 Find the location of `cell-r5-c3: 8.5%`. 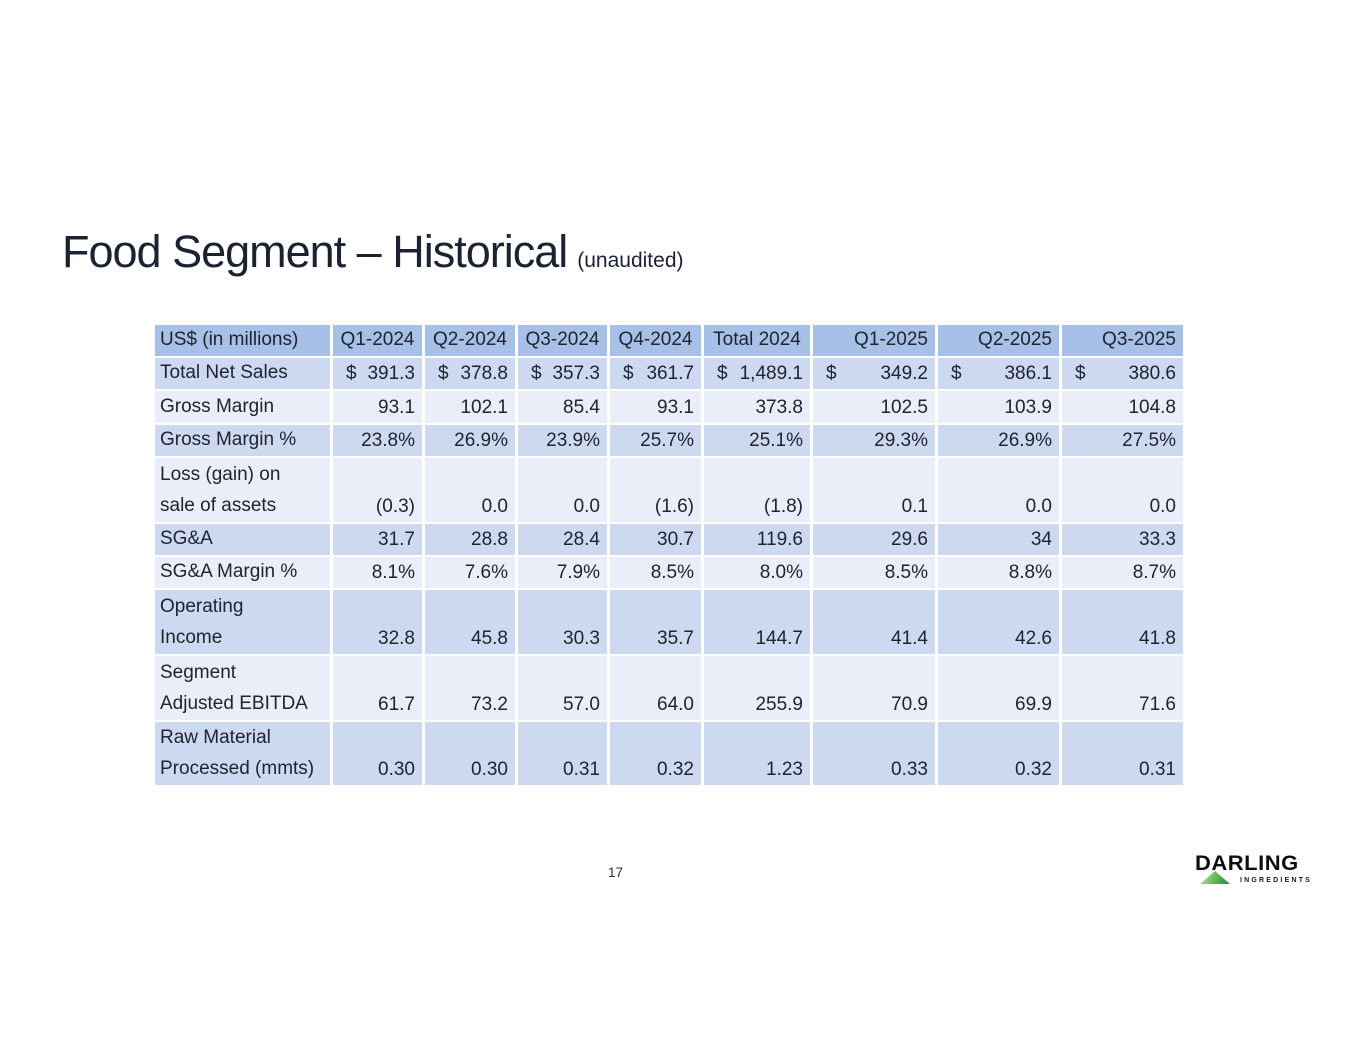

cell-r5-c3: 8.5% is located at coordinates (655, 572).